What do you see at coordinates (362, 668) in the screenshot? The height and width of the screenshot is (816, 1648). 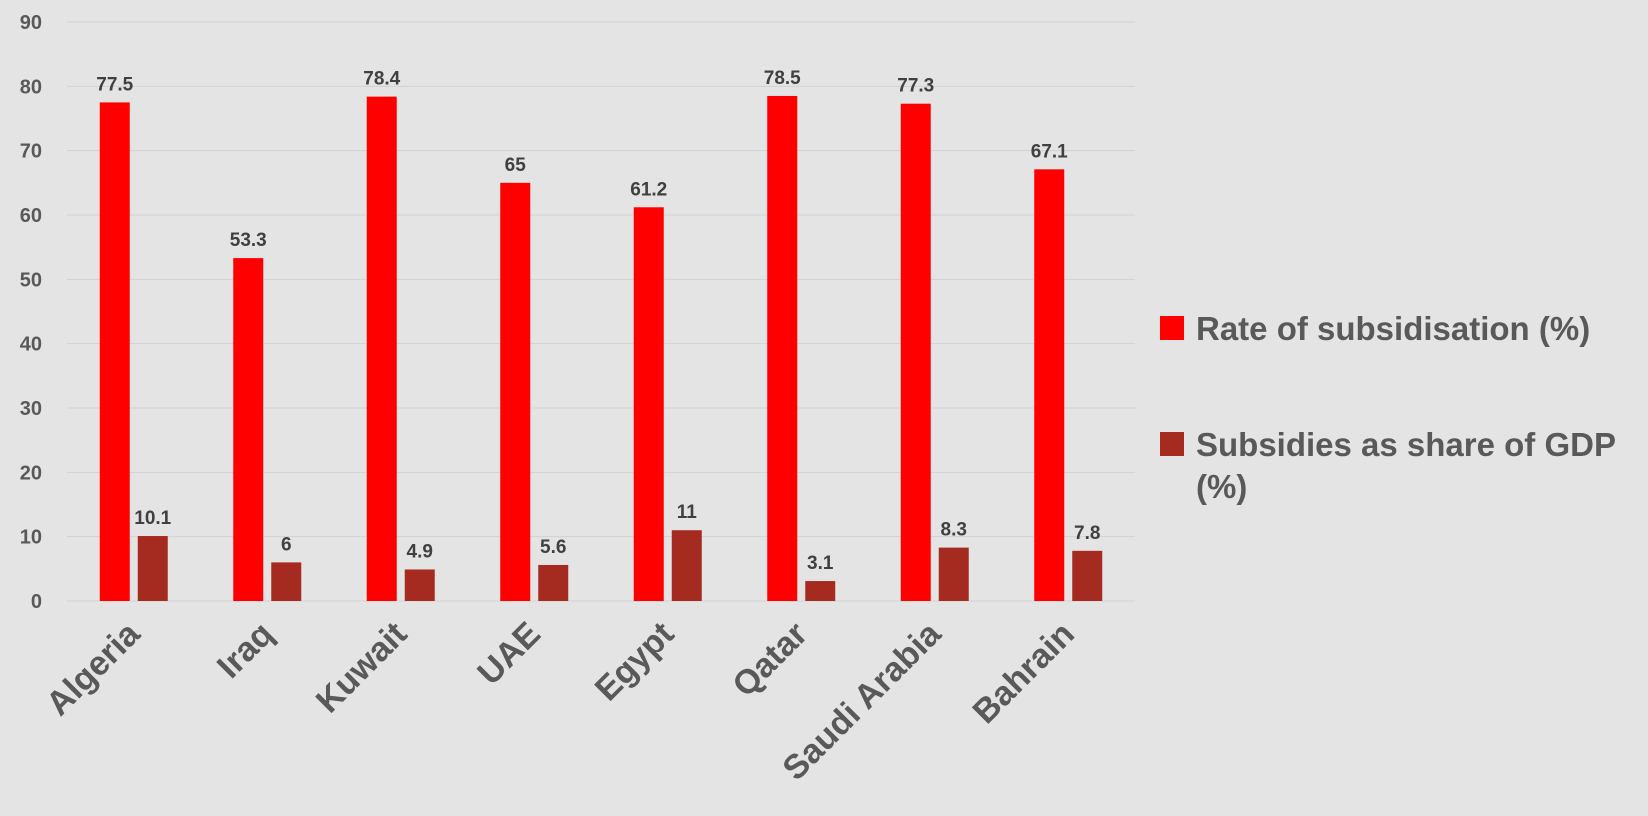 I see `category-label: Kuwait` at bounding box center [362, 668].